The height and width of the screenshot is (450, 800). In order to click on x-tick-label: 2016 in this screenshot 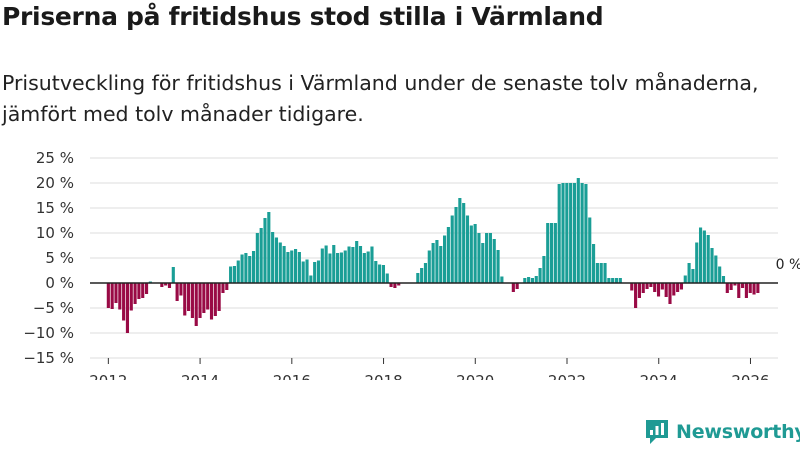, I will do `click(292, 376)`.